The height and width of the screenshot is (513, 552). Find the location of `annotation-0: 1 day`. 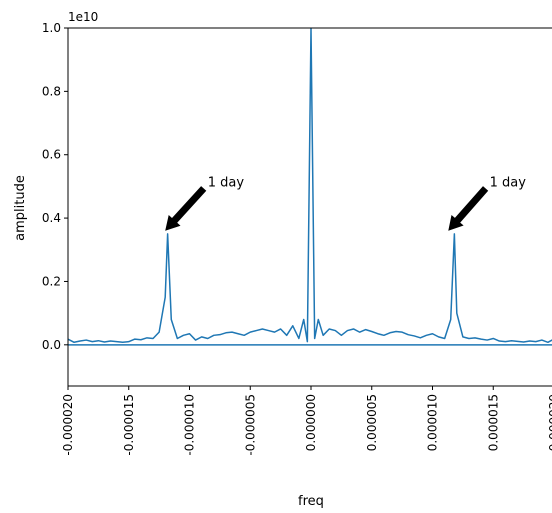

annotation-0: 1 day is located at coordinates (205, 203).